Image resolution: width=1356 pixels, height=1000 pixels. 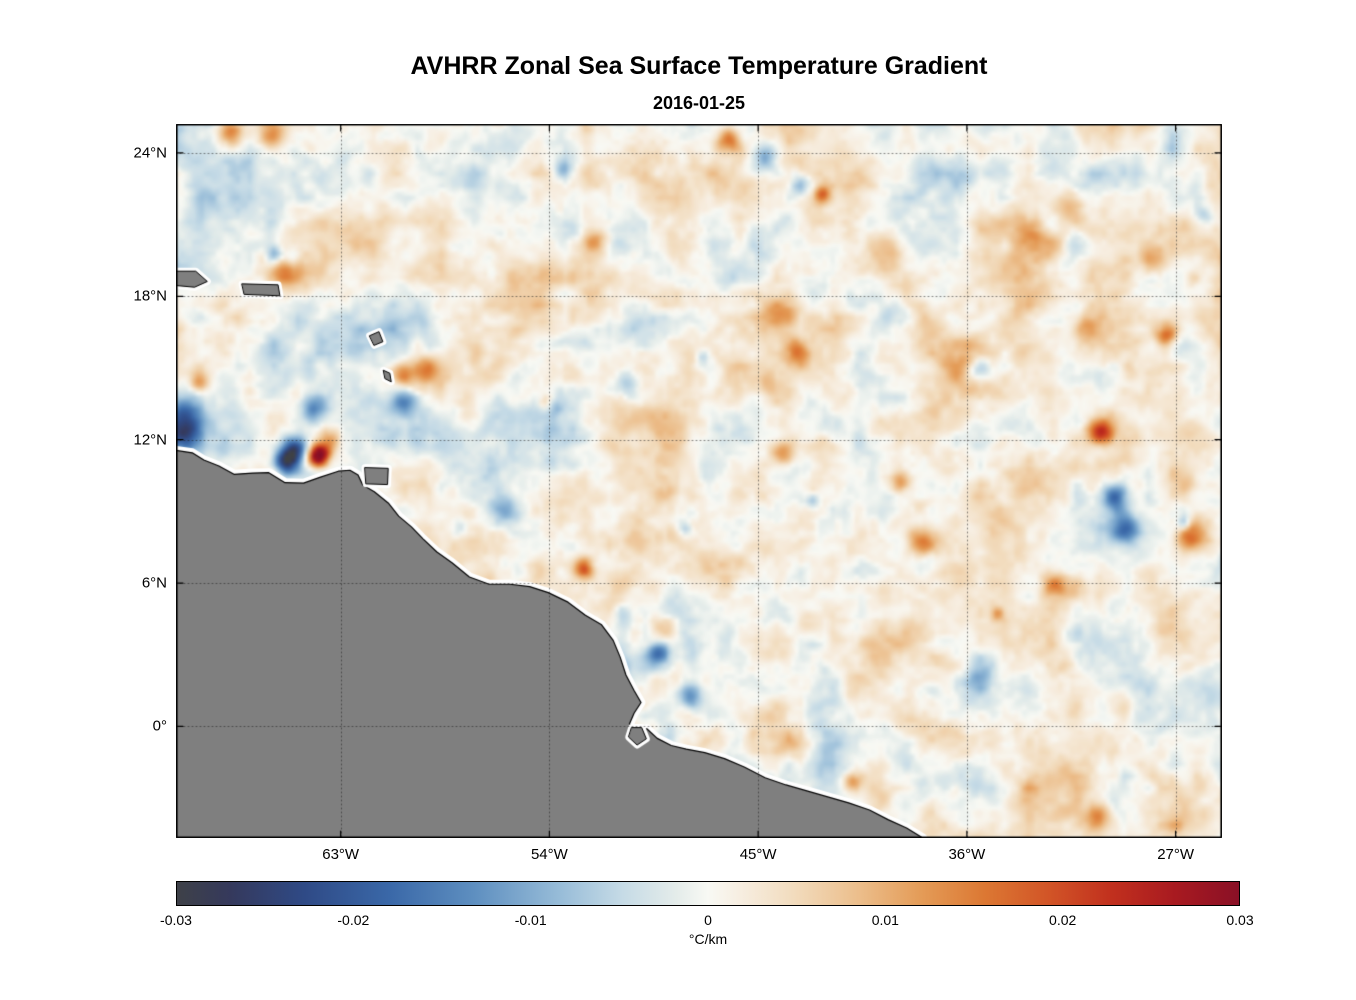 I want to click on colorbar-tick-label: 0.02, so click(x=1063, y=920).